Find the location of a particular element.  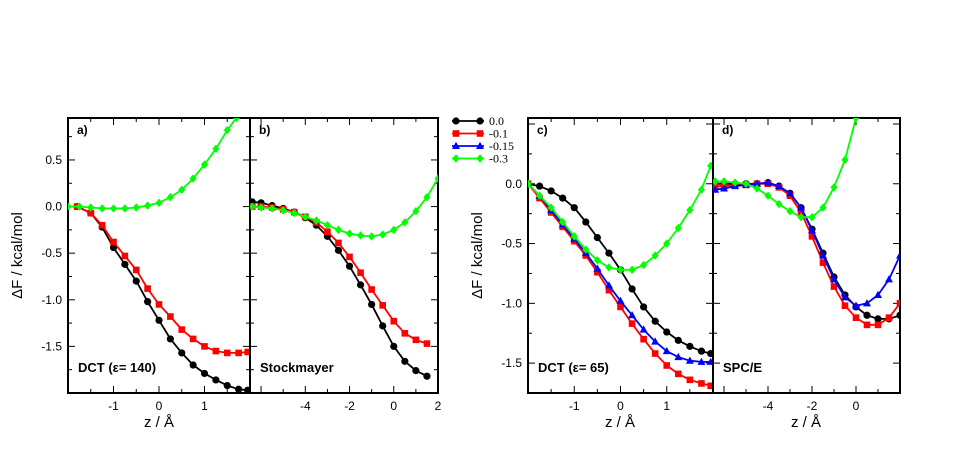

panel-letter: b) is located at coordinates (264, 130).